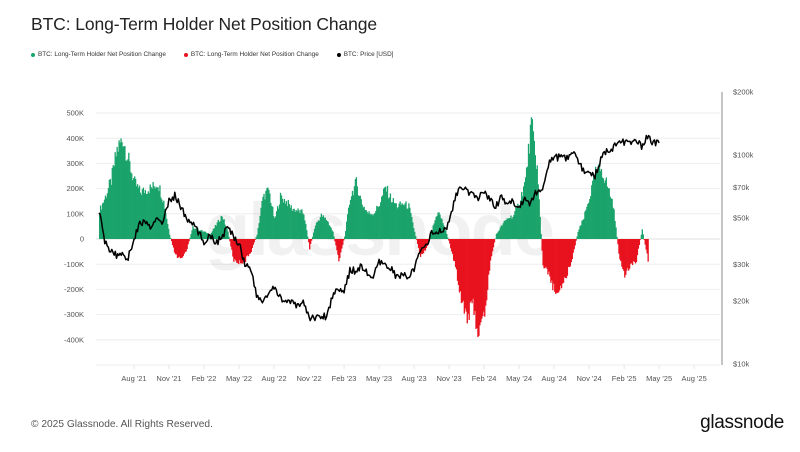  I want to click on left-tick-label: 500K, so click(75, 113).